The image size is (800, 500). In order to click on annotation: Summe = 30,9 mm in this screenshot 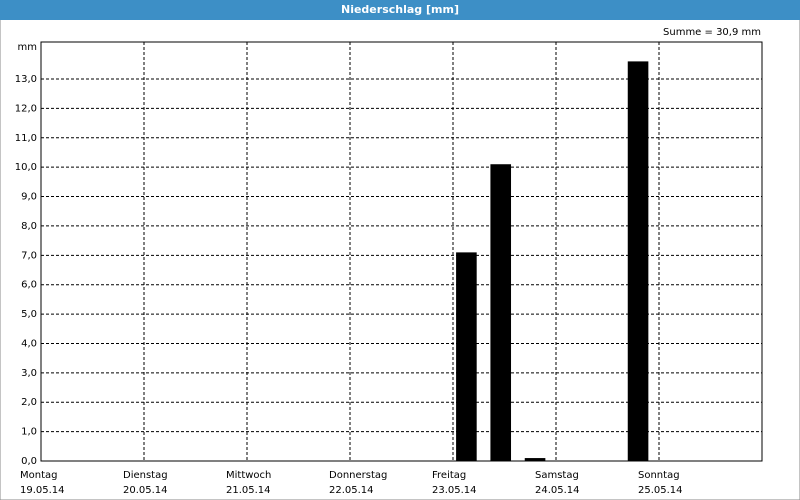, I will do `click(712, 32)`.